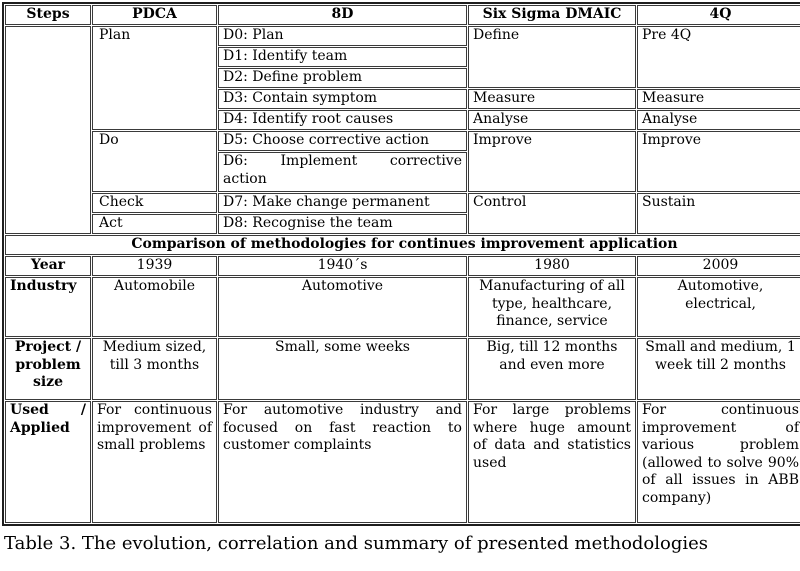 This screenshot has height=571, width=800. Describe the element at coordinates (154, 15) in the screenshot. I see `header-pdca: PDCA` at that location.